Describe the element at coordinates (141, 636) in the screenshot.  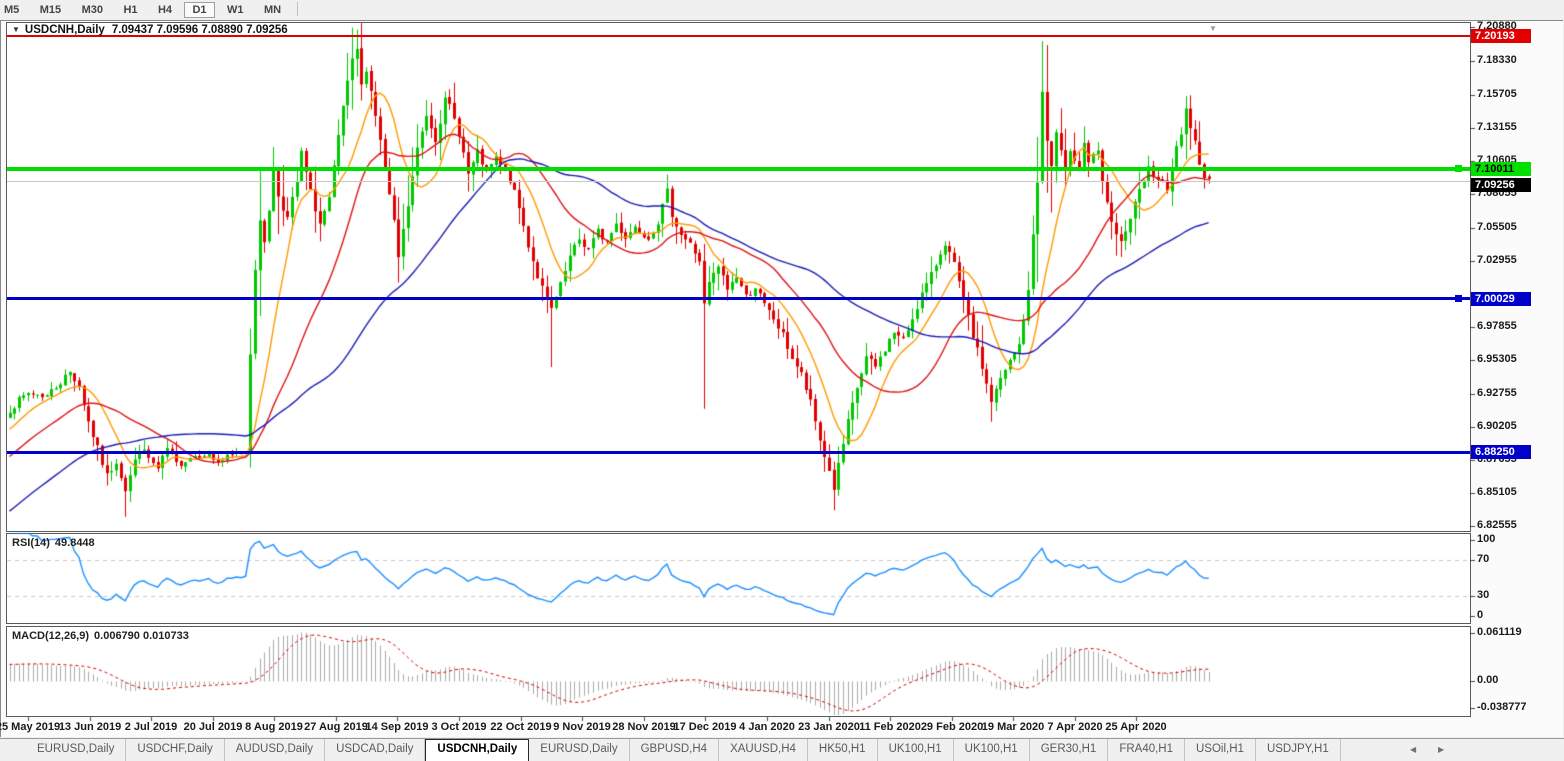
I see `macd-values: 0.006790 0.010733` at that location.